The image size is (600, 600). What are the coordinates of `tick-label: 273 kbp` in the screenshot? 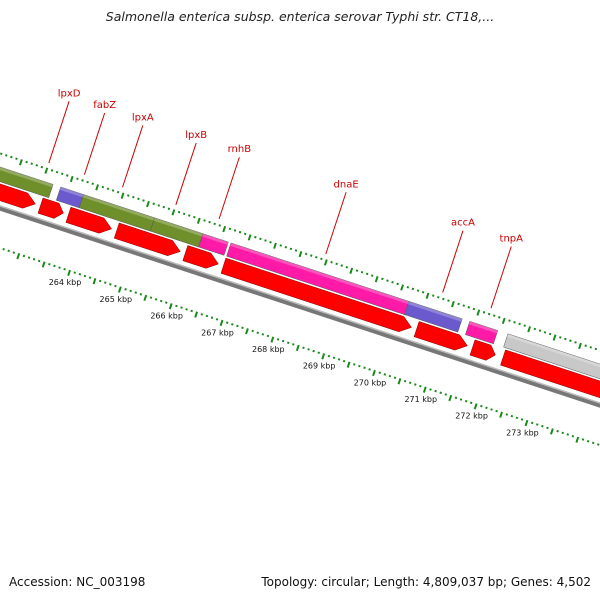 It's located at (522, 432).